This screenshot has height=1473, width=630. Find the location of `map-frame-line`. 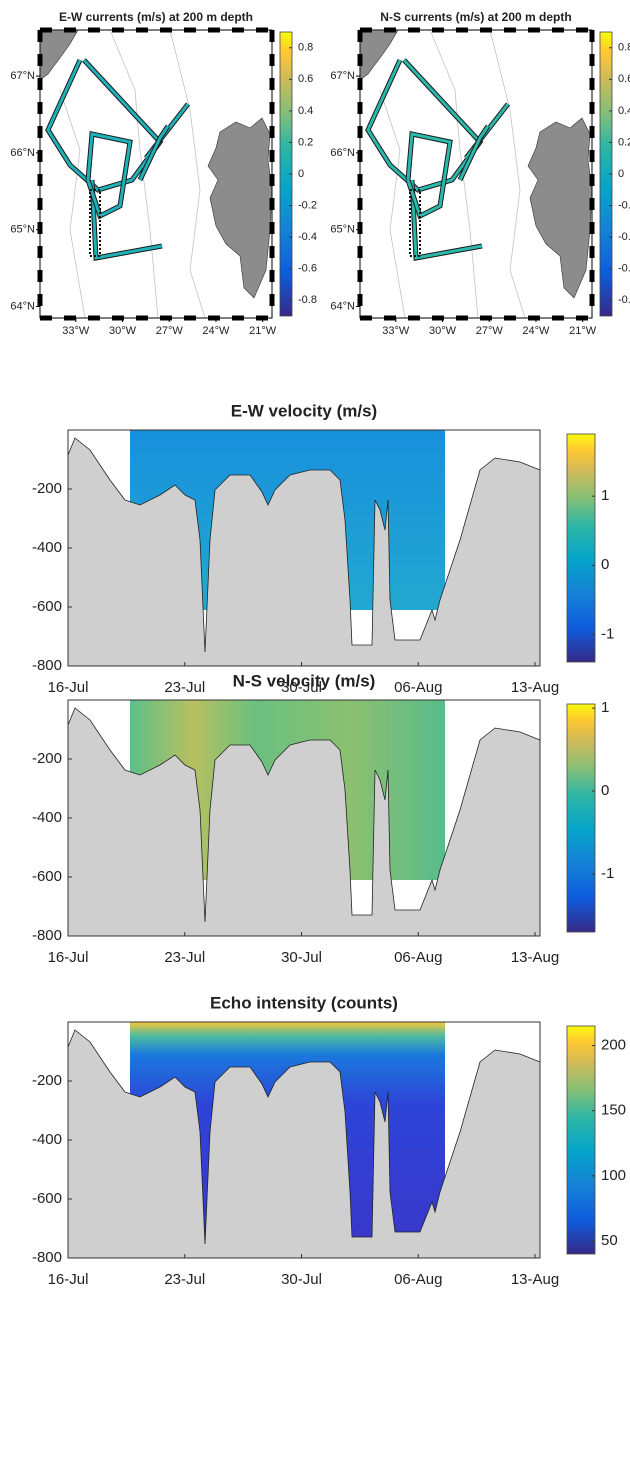

map-frame-line is located at coordinates (156, 174).